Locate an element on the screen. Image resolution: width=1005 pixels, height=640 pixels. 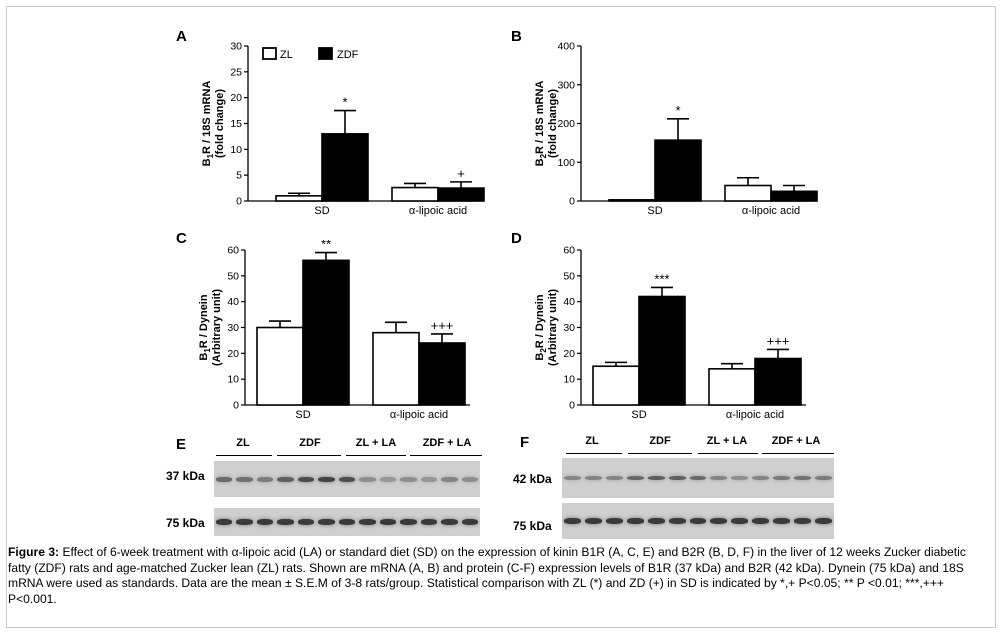
legend-label-zdf: ZDF is located at coordinates (348, 55).